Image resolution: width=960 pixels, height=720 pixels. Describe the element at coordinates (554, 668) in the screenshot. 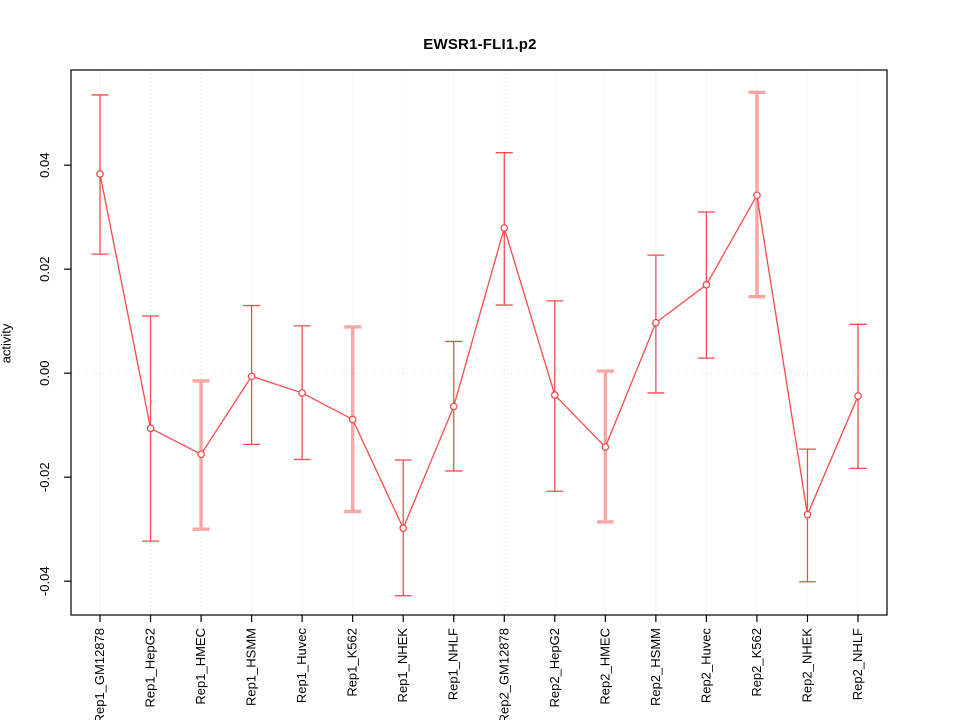

I see `x-tick-label: Rep2_HepG2` at that location.